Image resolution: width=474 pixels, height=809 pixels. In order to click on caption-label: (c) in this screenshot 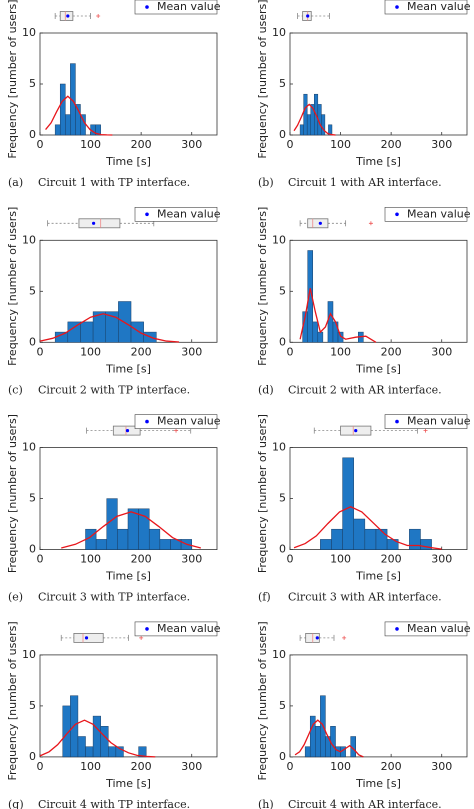, I will do `click(15, 389)`.